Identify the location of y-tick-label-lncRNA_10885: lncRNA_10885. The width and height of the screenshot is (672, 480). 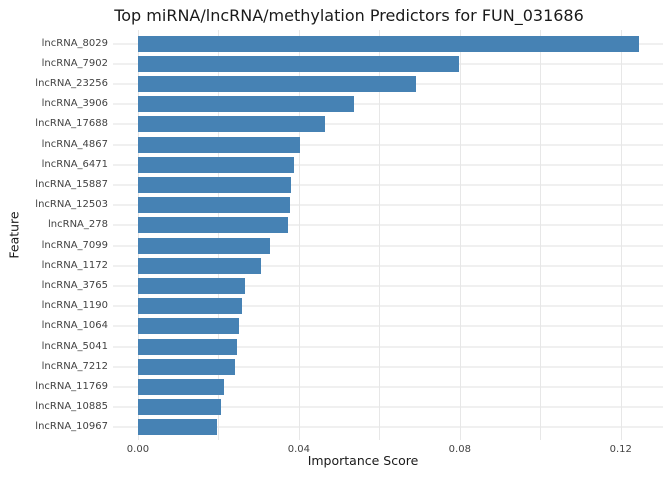
(71, 407).